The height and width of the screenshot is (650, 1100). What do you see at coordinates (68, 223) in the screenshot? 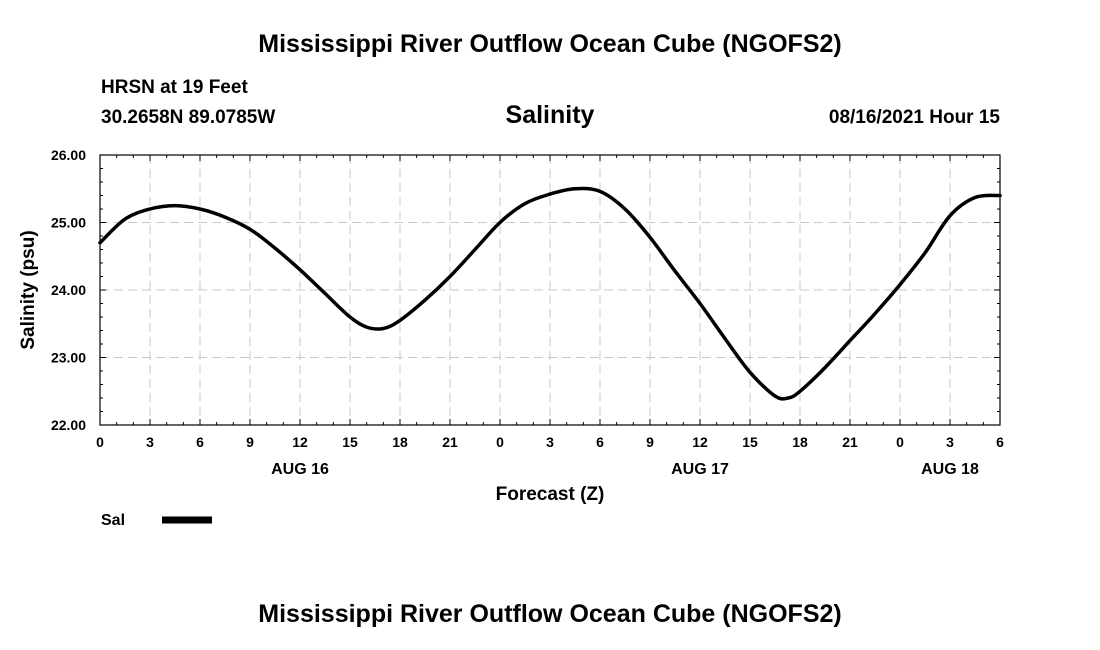
I see `y-tick-label: 25.00` at bounding box center [68, 223].